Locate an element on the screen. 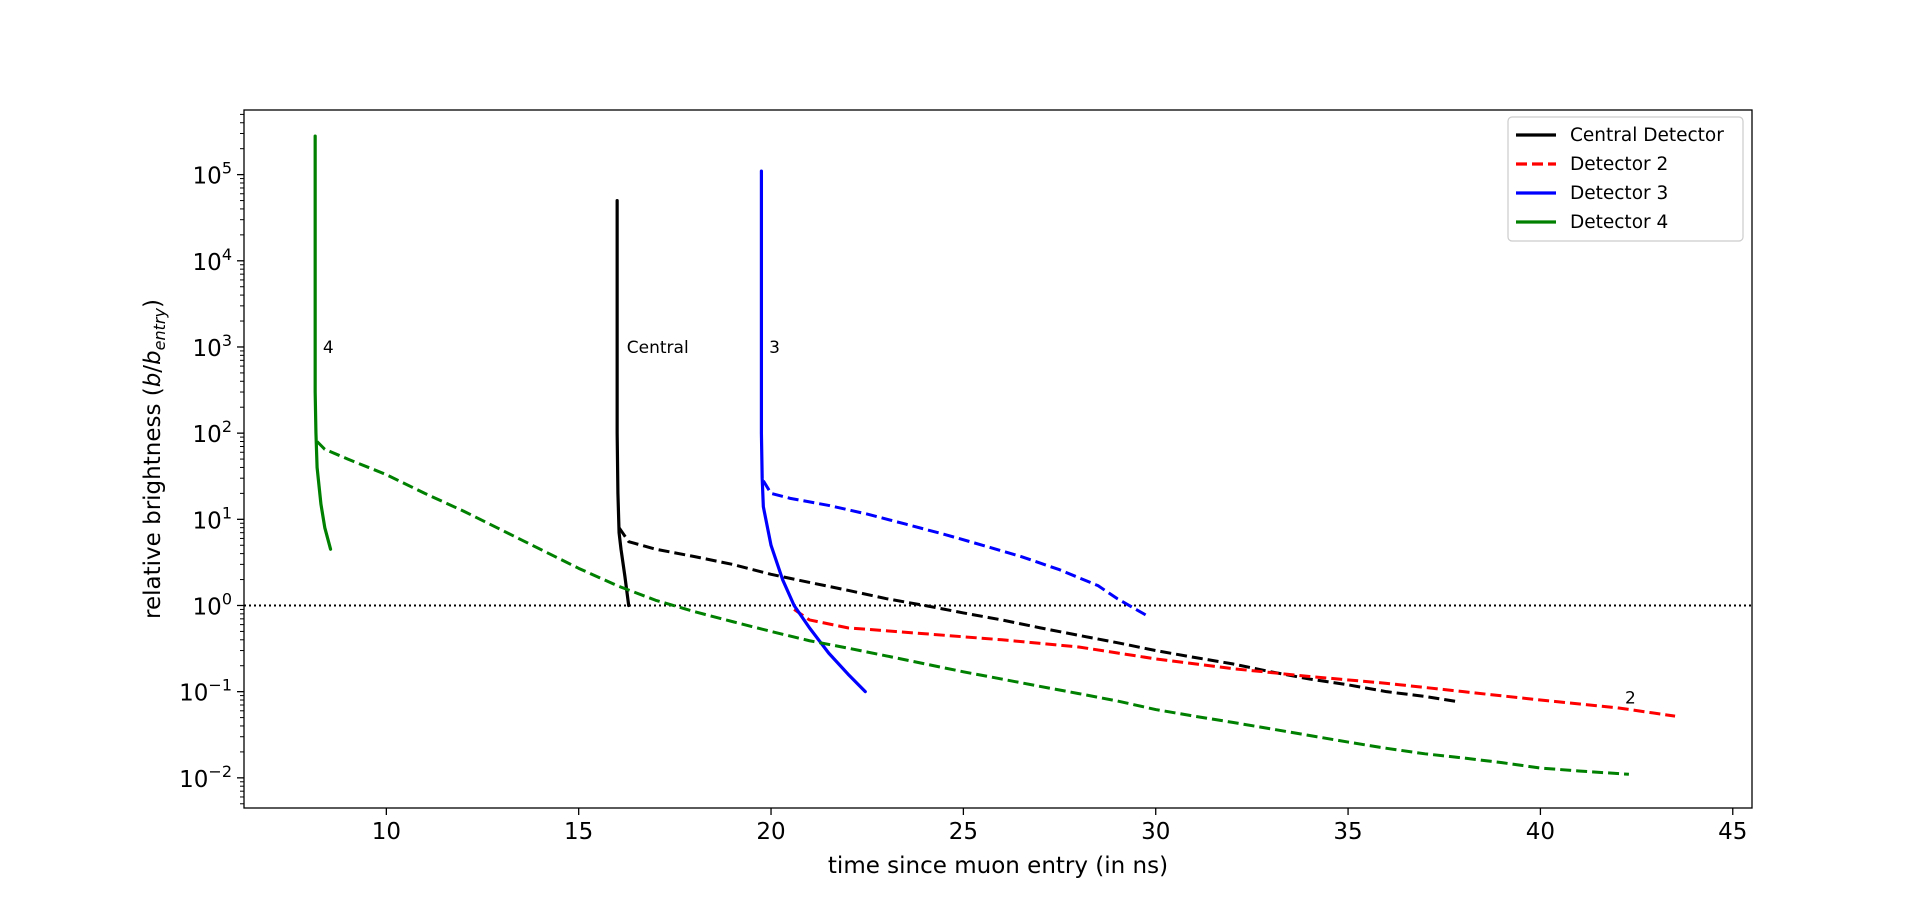  legend-label: Detector 4 is located at coordinates (1619, 222).